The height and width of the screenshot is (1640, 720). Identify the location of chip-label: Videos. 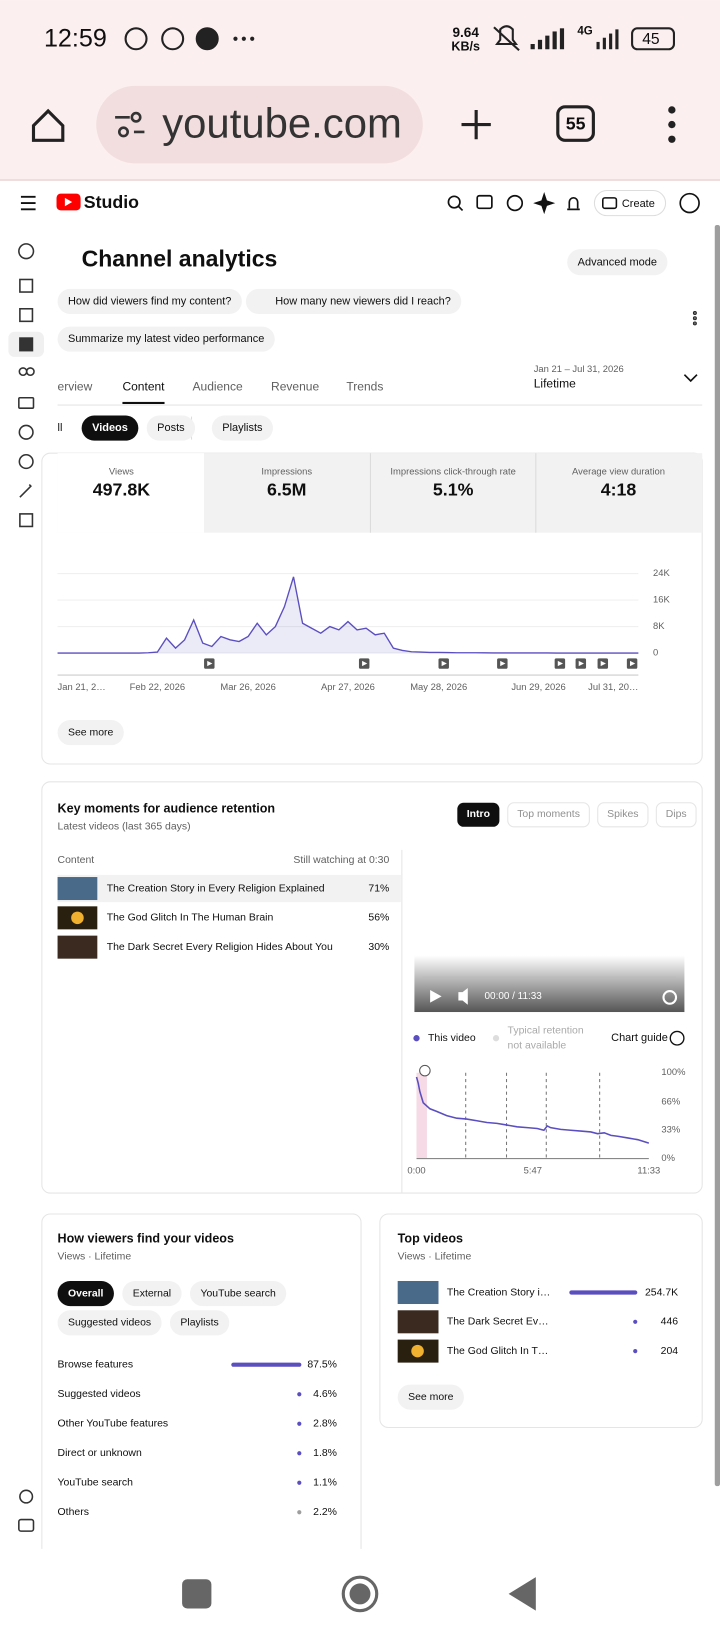
(110, 428).